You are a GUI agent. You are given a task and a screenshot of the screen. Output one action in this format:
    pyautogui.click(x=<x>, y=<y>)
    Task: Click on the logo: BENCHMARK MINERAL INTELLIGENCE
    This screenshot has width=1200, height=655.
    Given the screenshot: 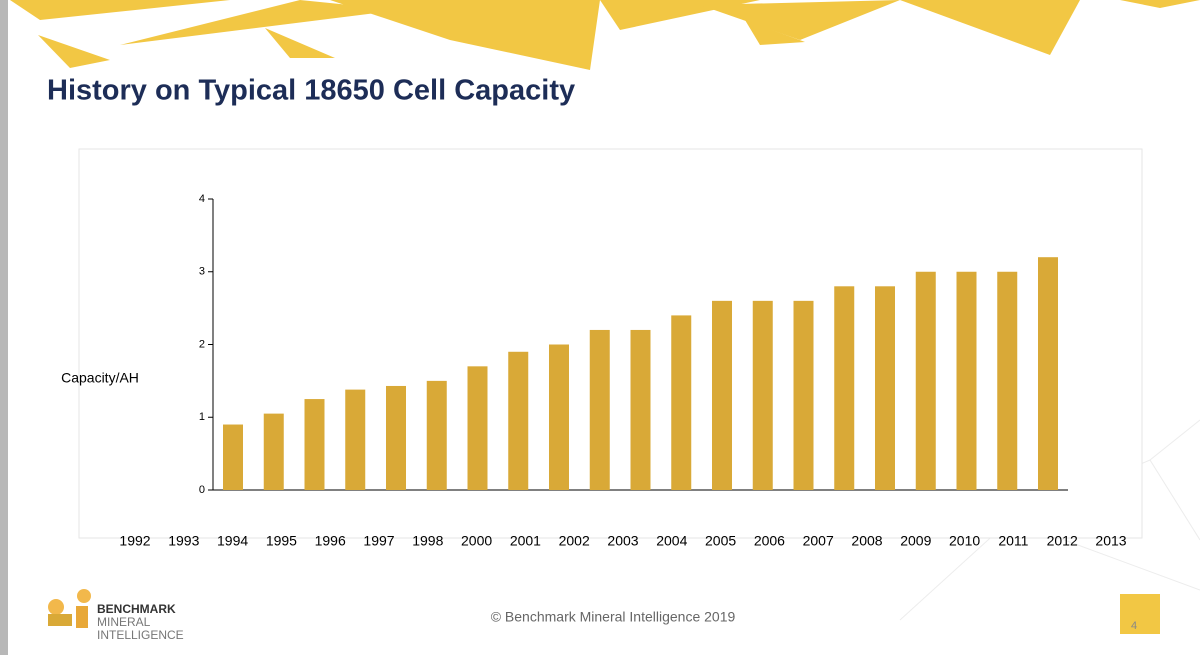 What is the action you would take?
    pyautogui.click(x=116, y=615)
    